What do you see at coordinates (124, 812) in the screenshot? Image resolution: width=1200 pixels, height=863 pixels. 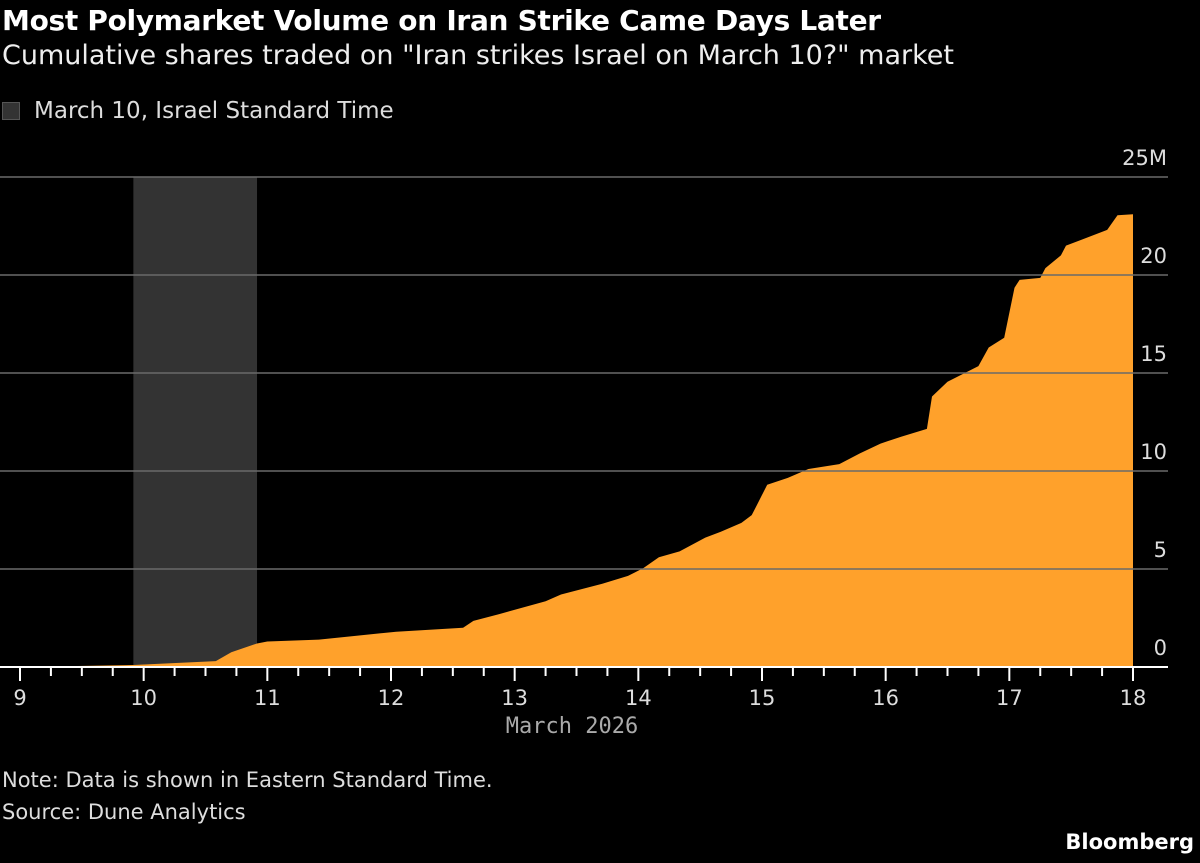 I see `source-note: Source: Dune Analytics` at bounding box center [124, 812].